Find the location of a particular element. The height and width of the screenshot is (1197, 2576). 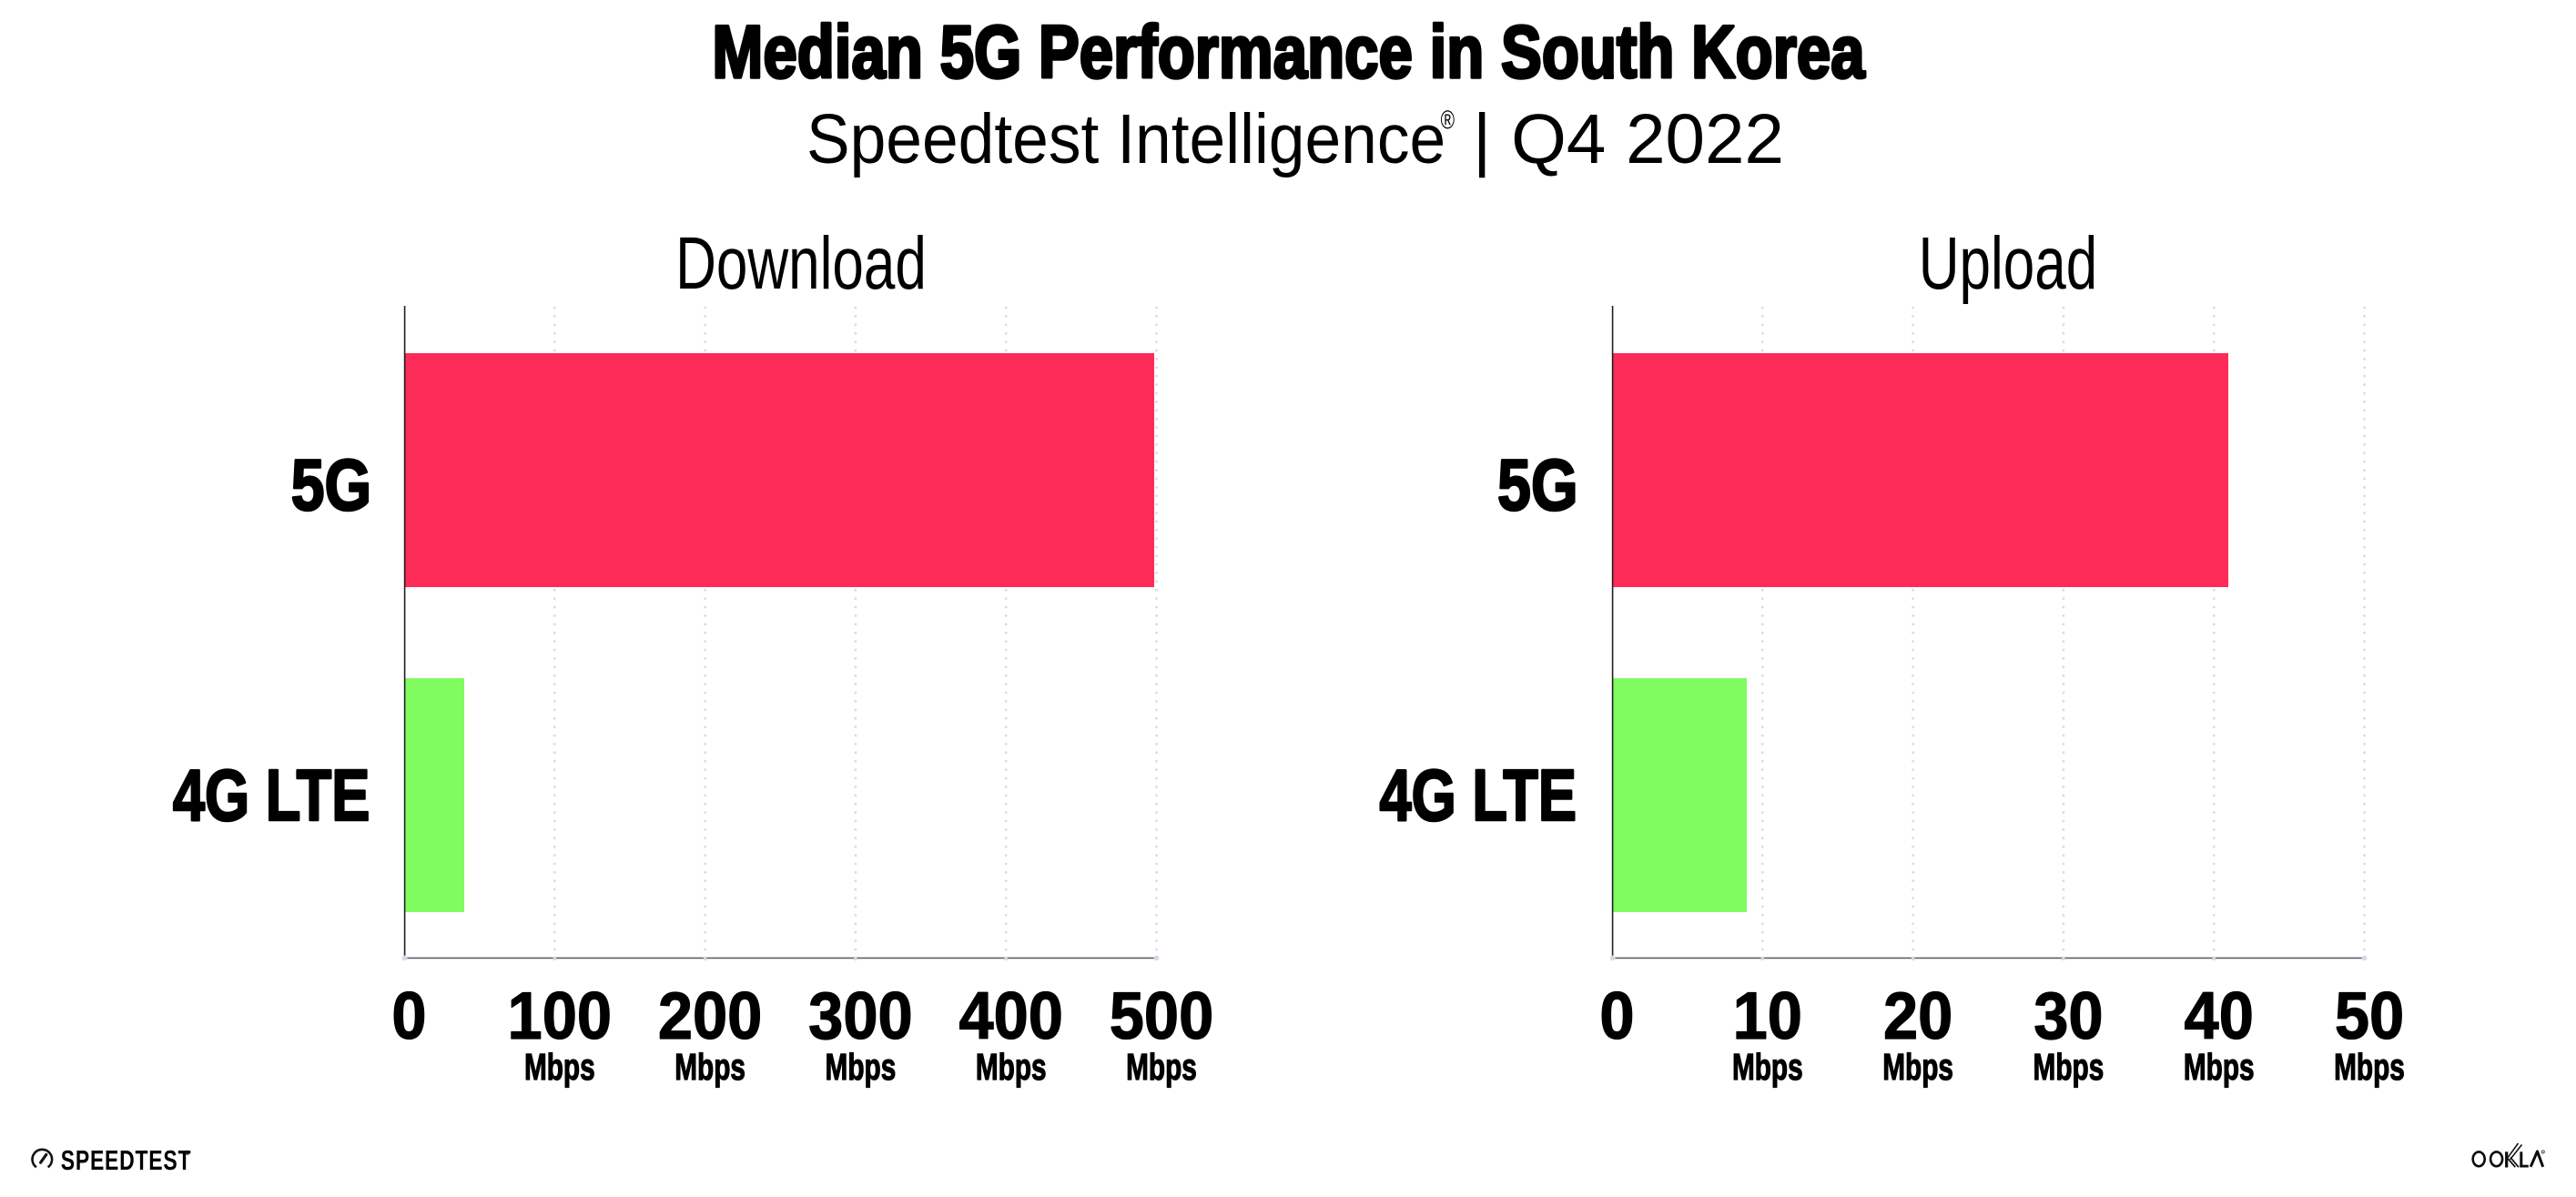

svg-text: Upload is located at coordinates (2008, 263).